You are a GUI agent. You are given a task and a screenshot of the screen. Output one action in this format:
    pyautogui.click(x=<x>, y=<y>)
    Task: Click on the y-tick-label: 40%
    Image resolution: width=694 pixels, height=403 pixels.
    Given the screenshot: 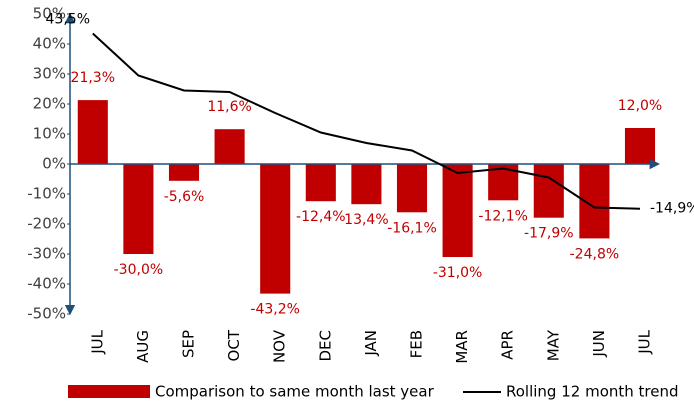 What is the action you would take?
    pyautogui.click(x=49, y=44)
    